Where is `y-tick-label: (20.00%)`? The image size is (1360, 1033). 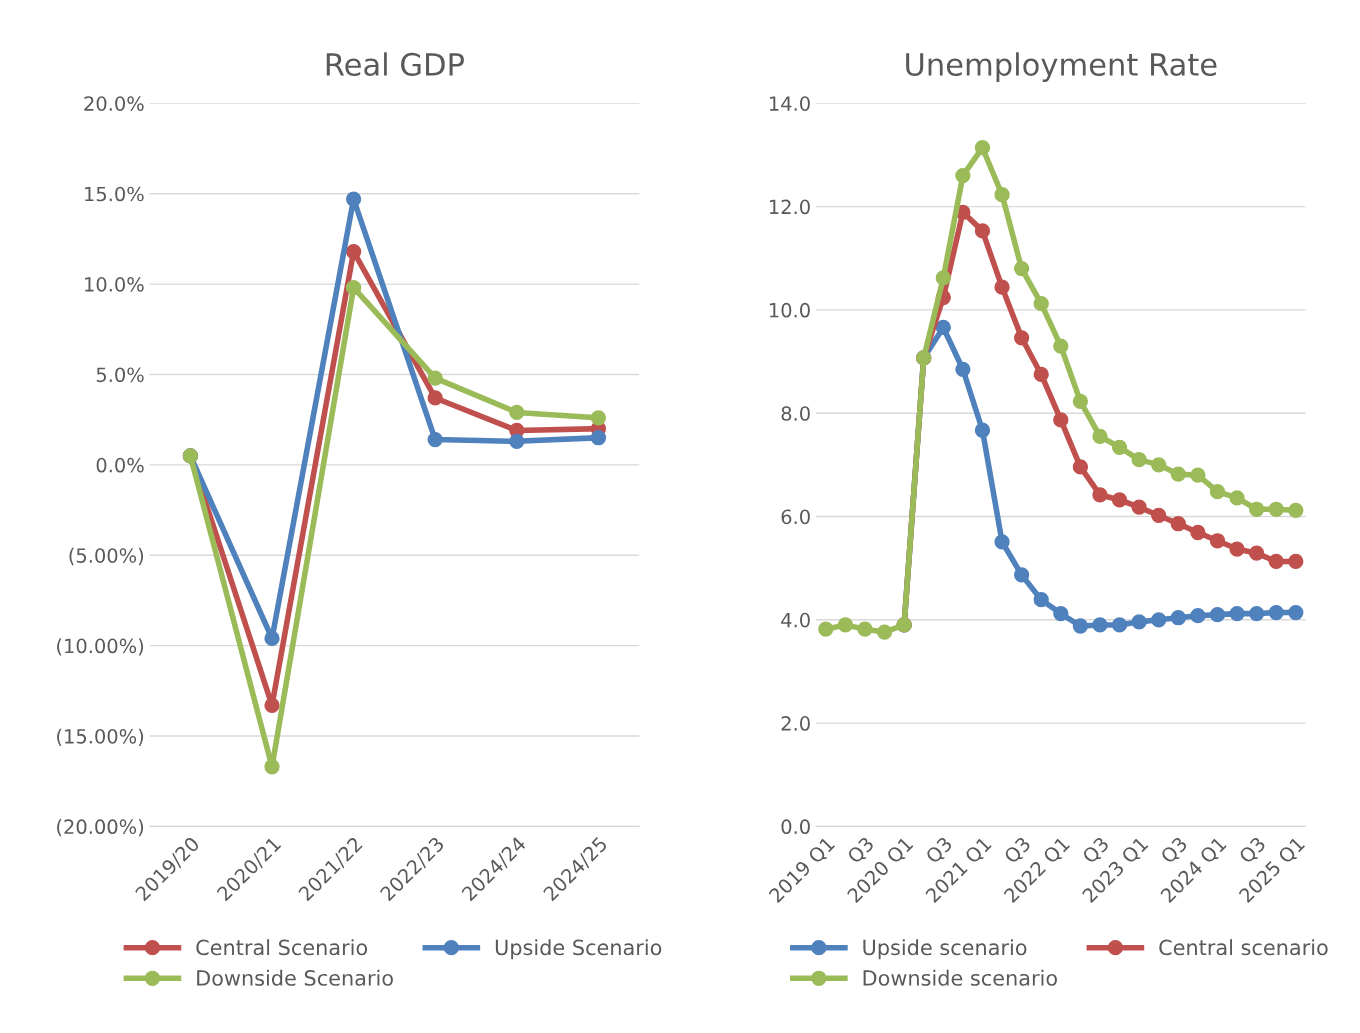
y-tick-label: (20.00%) is located at coordinates (100, 828).